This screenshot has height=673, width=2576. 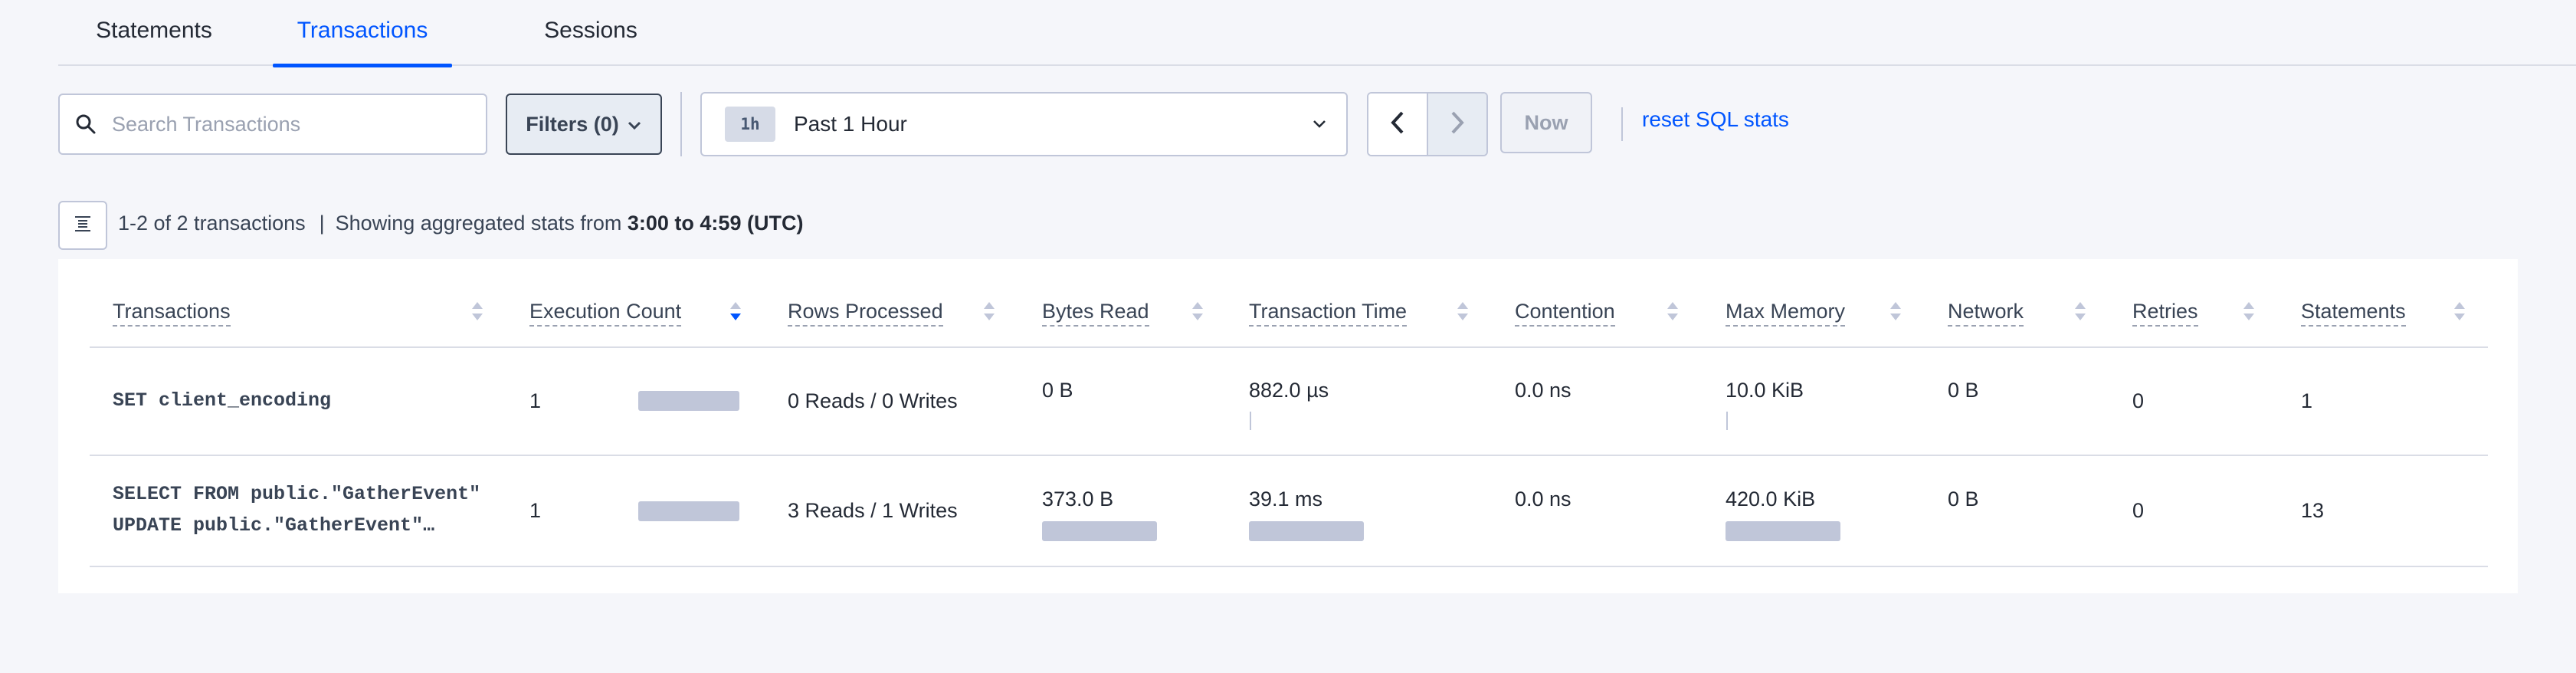 What do you see at coordinates (1286, 499) in the screenshot?
I see `transaction-time-value: 39.1 ms` at bounding box center [1286, 499].